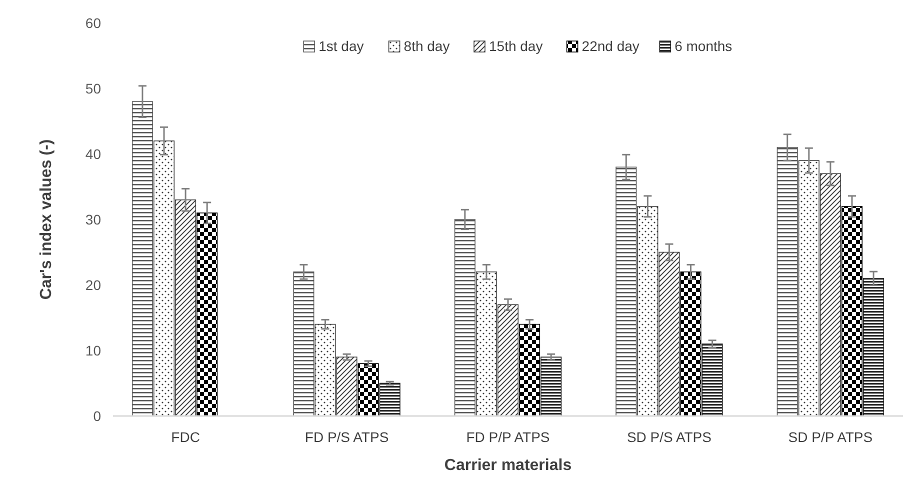 This screenshot has width=921, height=482. Describe the element at coordinates (93, 285) in the screenshot. I see `y-tick-label: 20` at that location.